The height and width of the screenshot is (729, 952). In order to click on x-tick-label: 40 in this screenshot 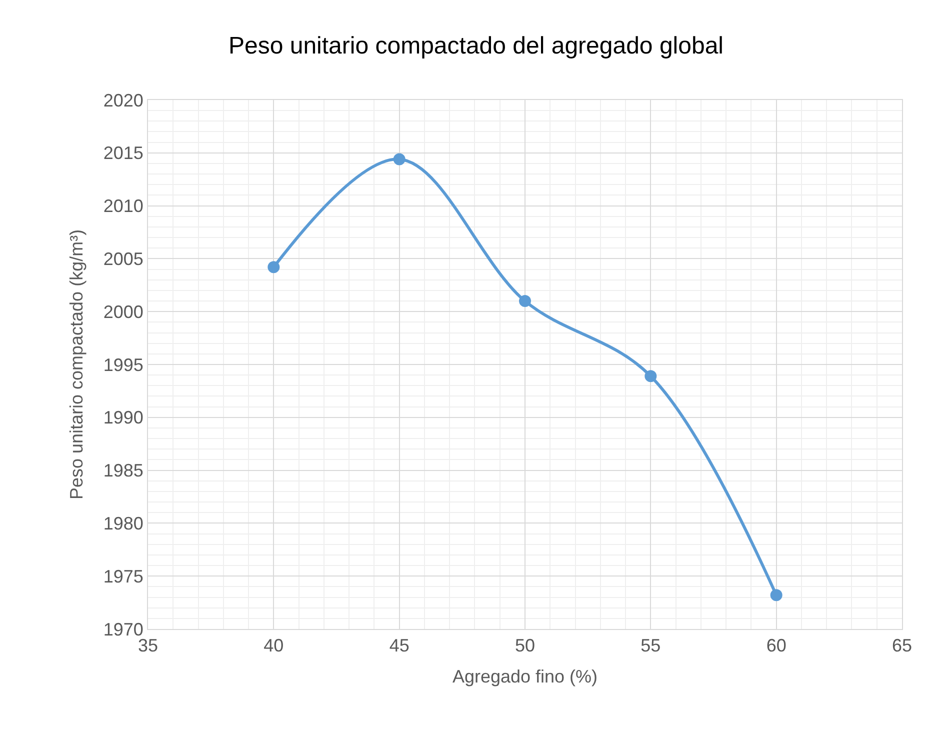, I will do `click(274, 646)`.